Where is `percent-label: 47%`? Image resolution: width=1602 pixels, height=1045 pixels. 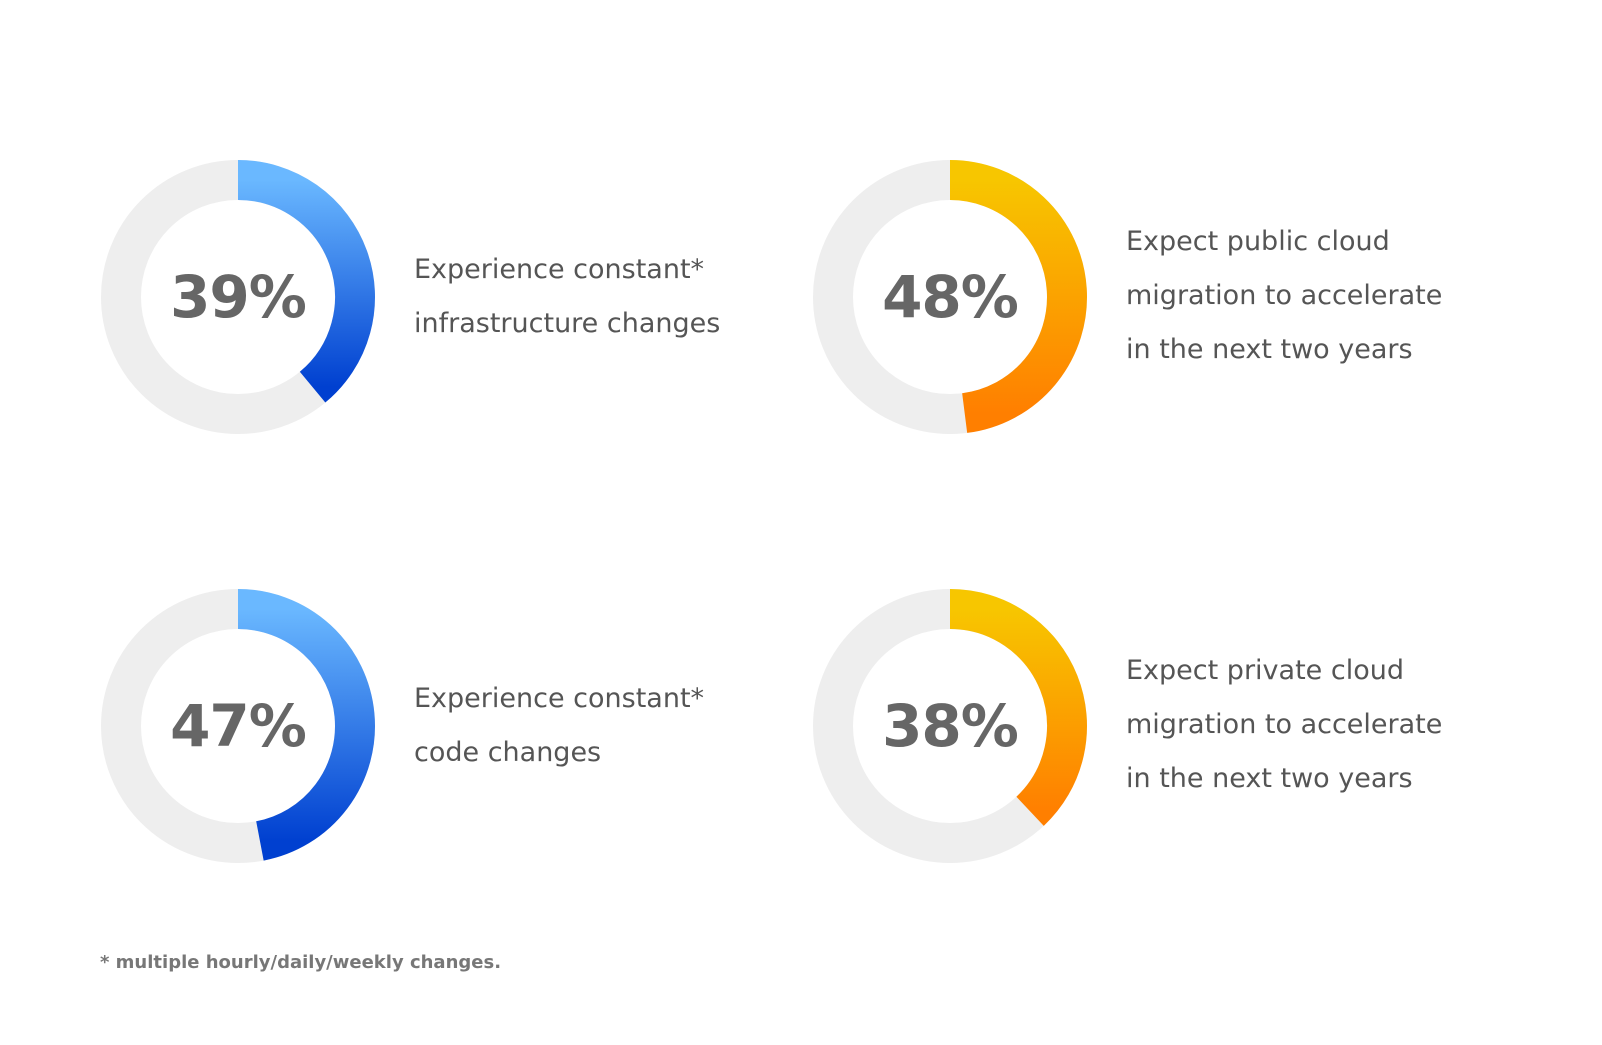 percent-label: 47% is located at coordinates (238, 726).